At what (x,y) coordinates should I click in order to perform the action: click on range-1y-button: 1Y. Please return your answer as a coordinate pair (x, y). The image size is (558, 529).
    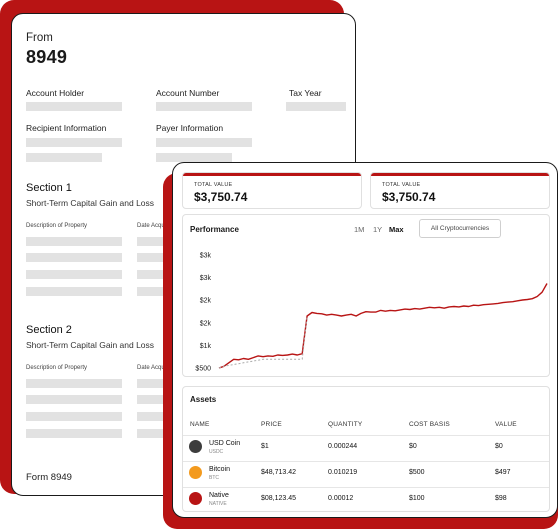
    Looking at the image, I should click on (378, 229).